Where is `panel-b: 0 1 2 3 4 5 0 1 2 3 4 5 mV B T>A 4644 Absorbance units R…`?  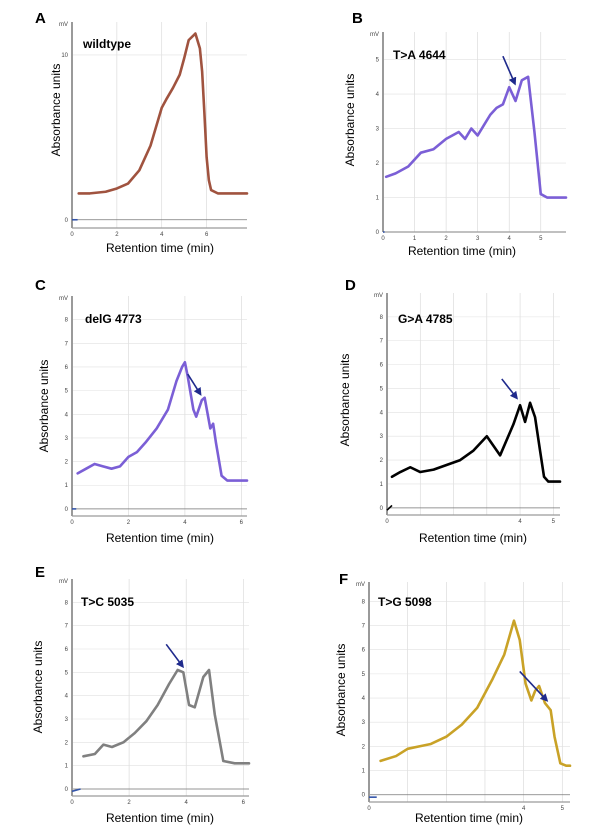 panel-b: 0 1 2 3 4 5 0 1 2 3 4 5 mV B T>A 4644 Absorbance units R… is located at coordinates (455, 134).